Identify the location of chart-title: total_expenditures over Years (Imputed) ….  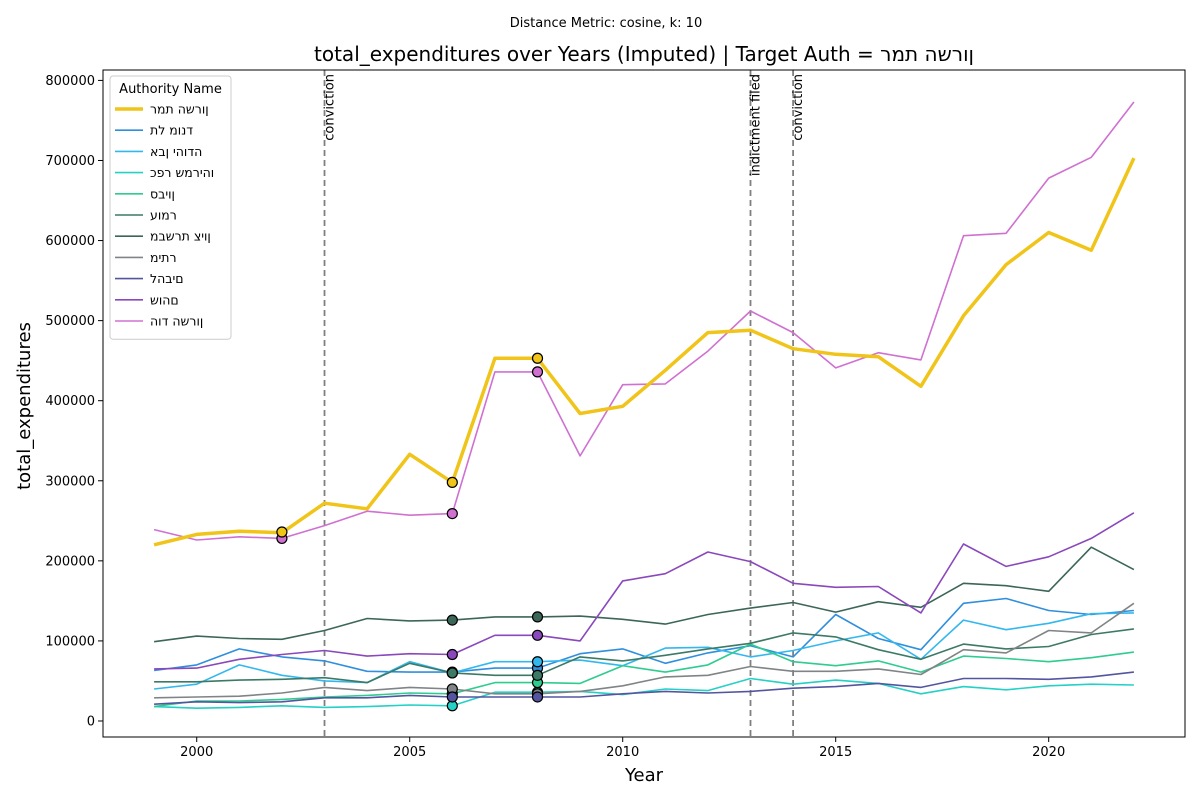
(644, 54).